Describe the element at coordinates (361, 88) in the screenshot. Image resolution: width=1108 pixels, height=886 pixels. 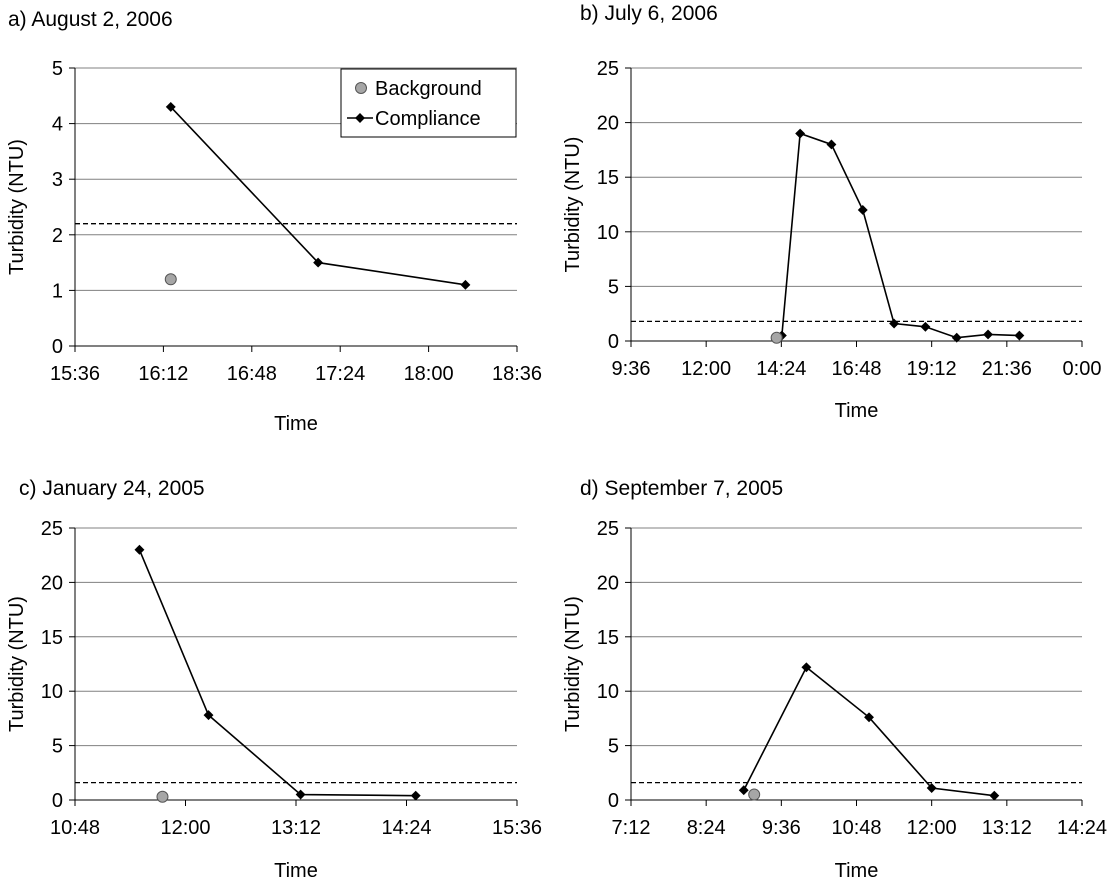
I see `legend-background-marker` at that location.